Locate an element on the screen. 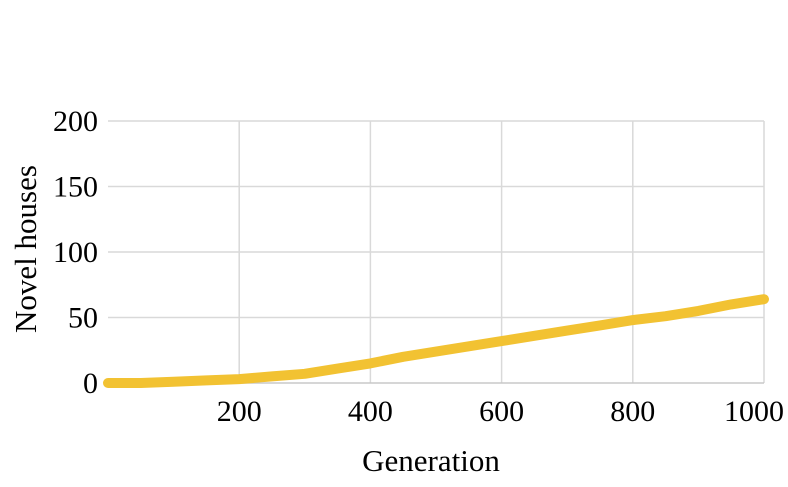 The height and width of the screenshot is (487, 788). y-tick-label: 200 is located at coordinates (75, 121).